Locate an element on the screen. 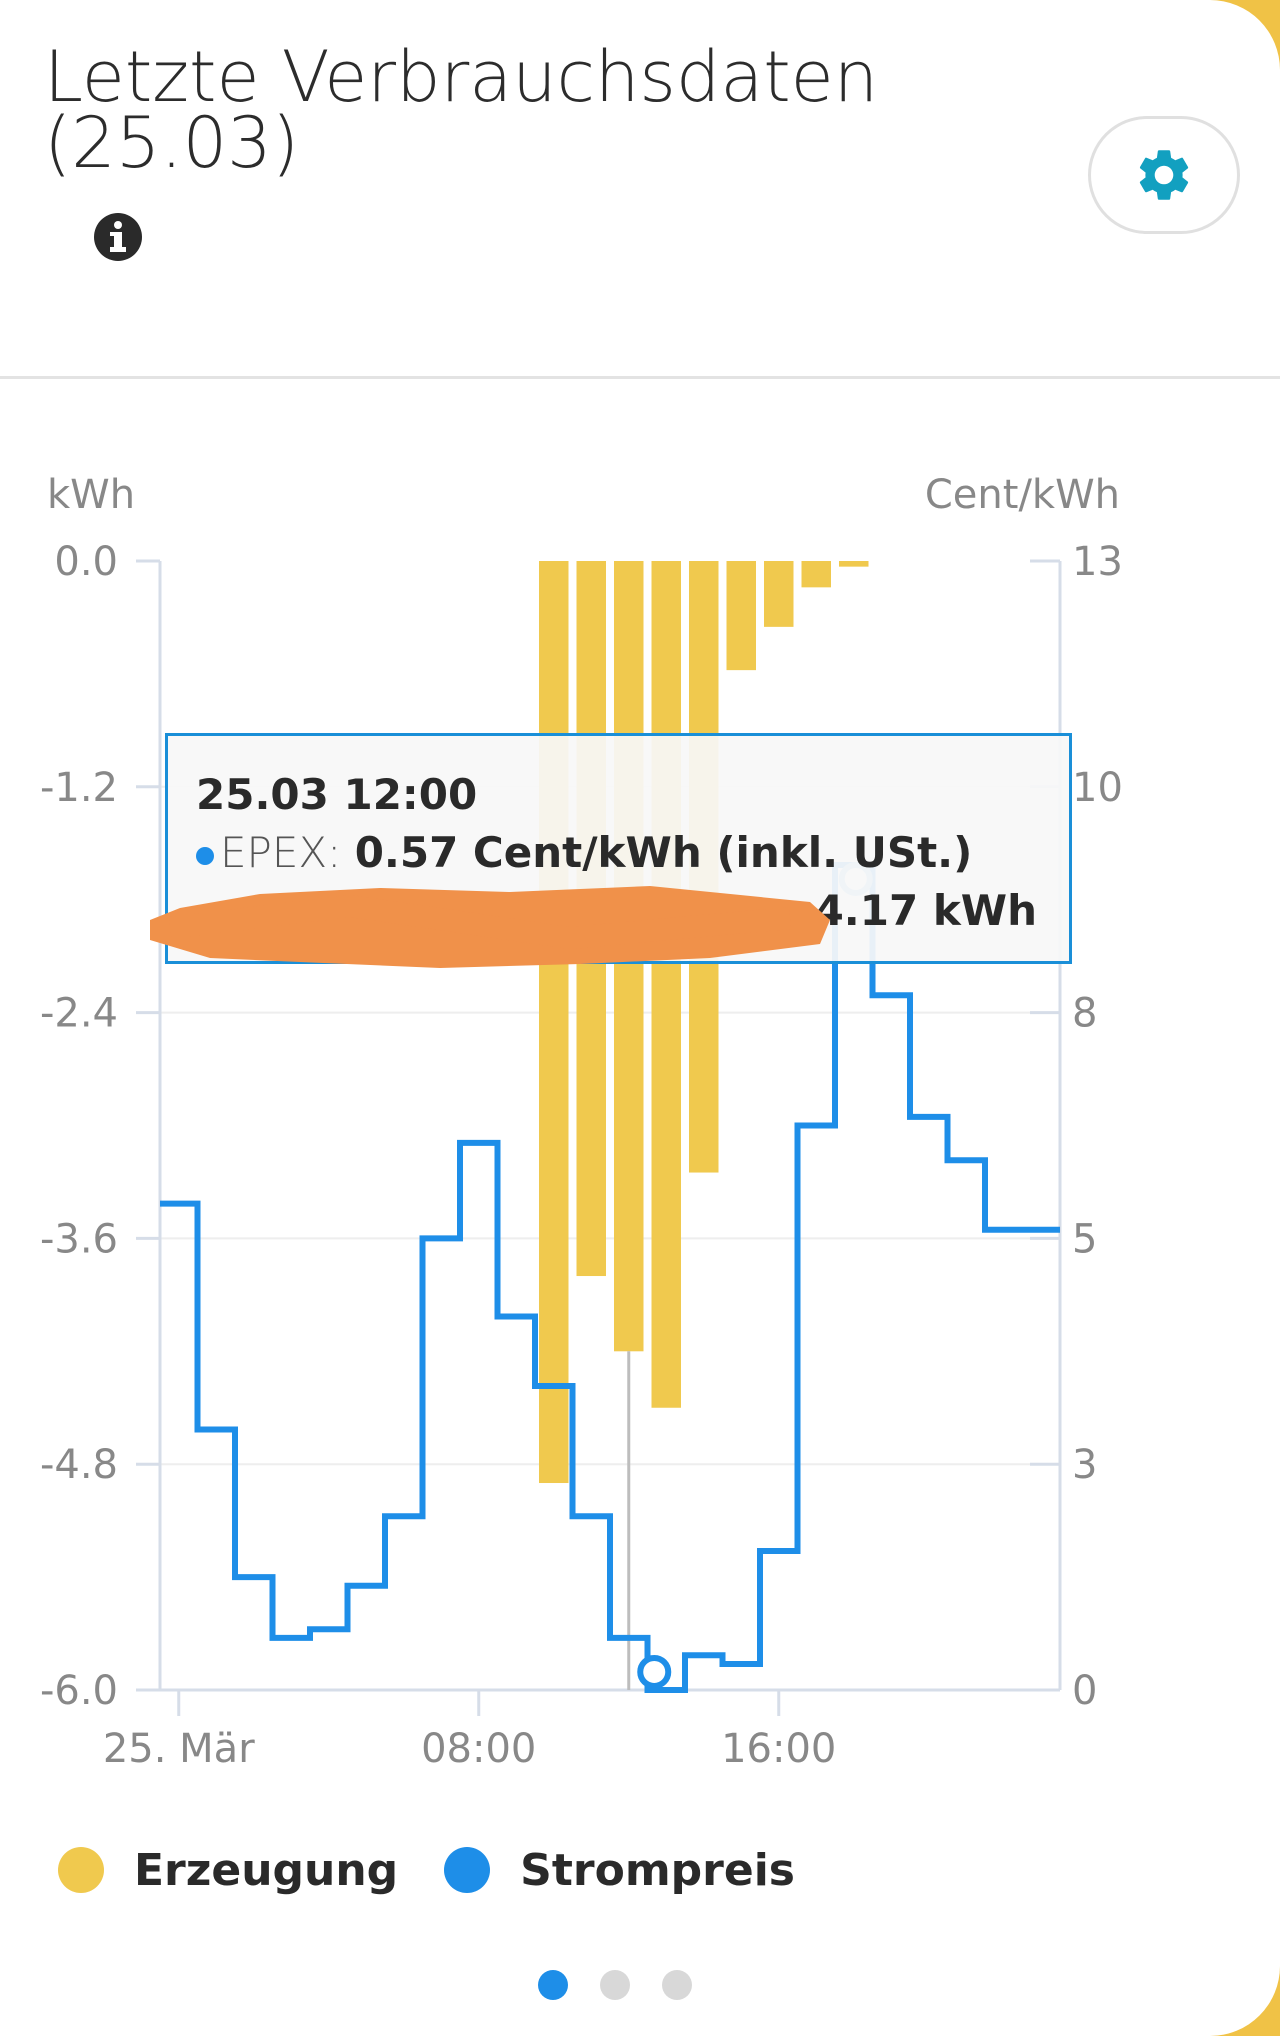 This screenshot has width=1280, height=2036. price-highlight-point is located at coordinates (654, 1671).